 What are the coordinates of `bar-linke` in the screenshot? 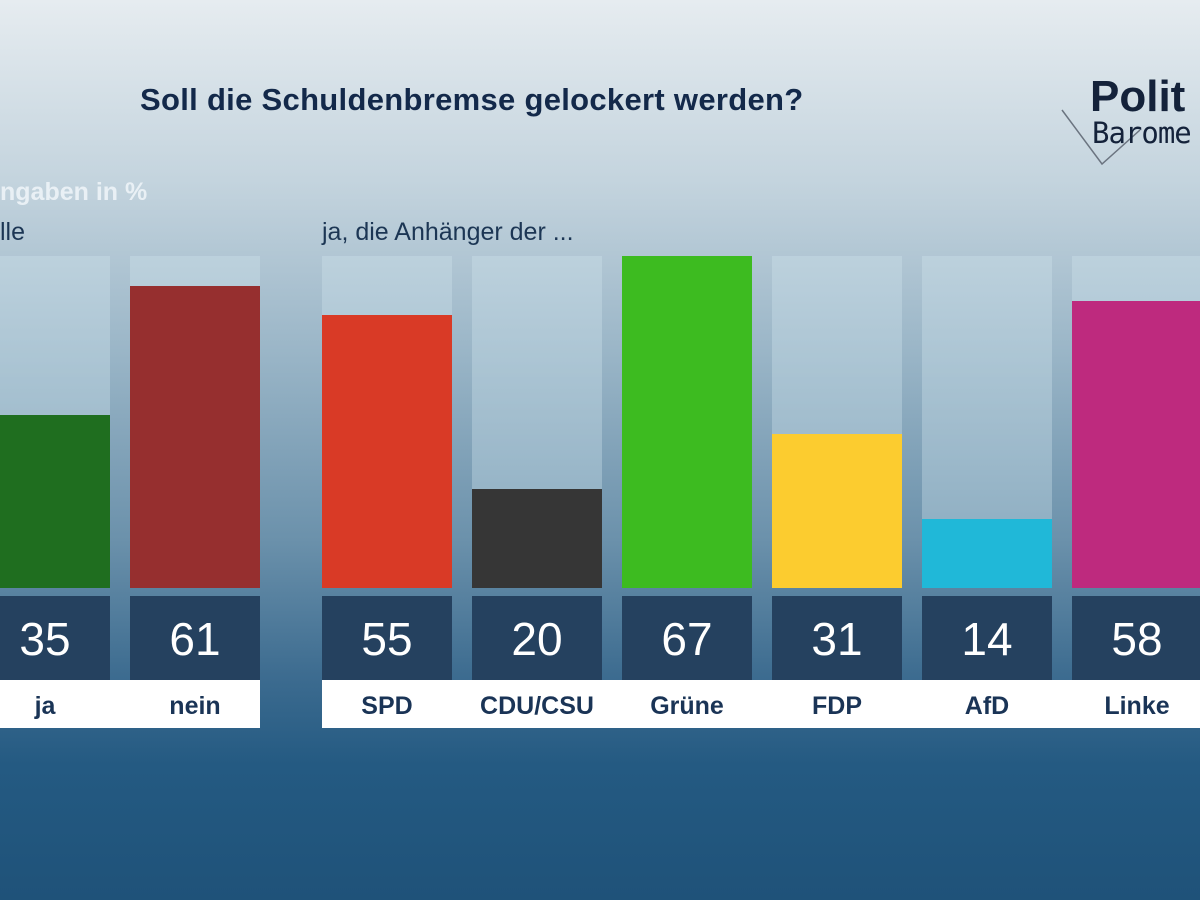 It's located at (1136, 444).